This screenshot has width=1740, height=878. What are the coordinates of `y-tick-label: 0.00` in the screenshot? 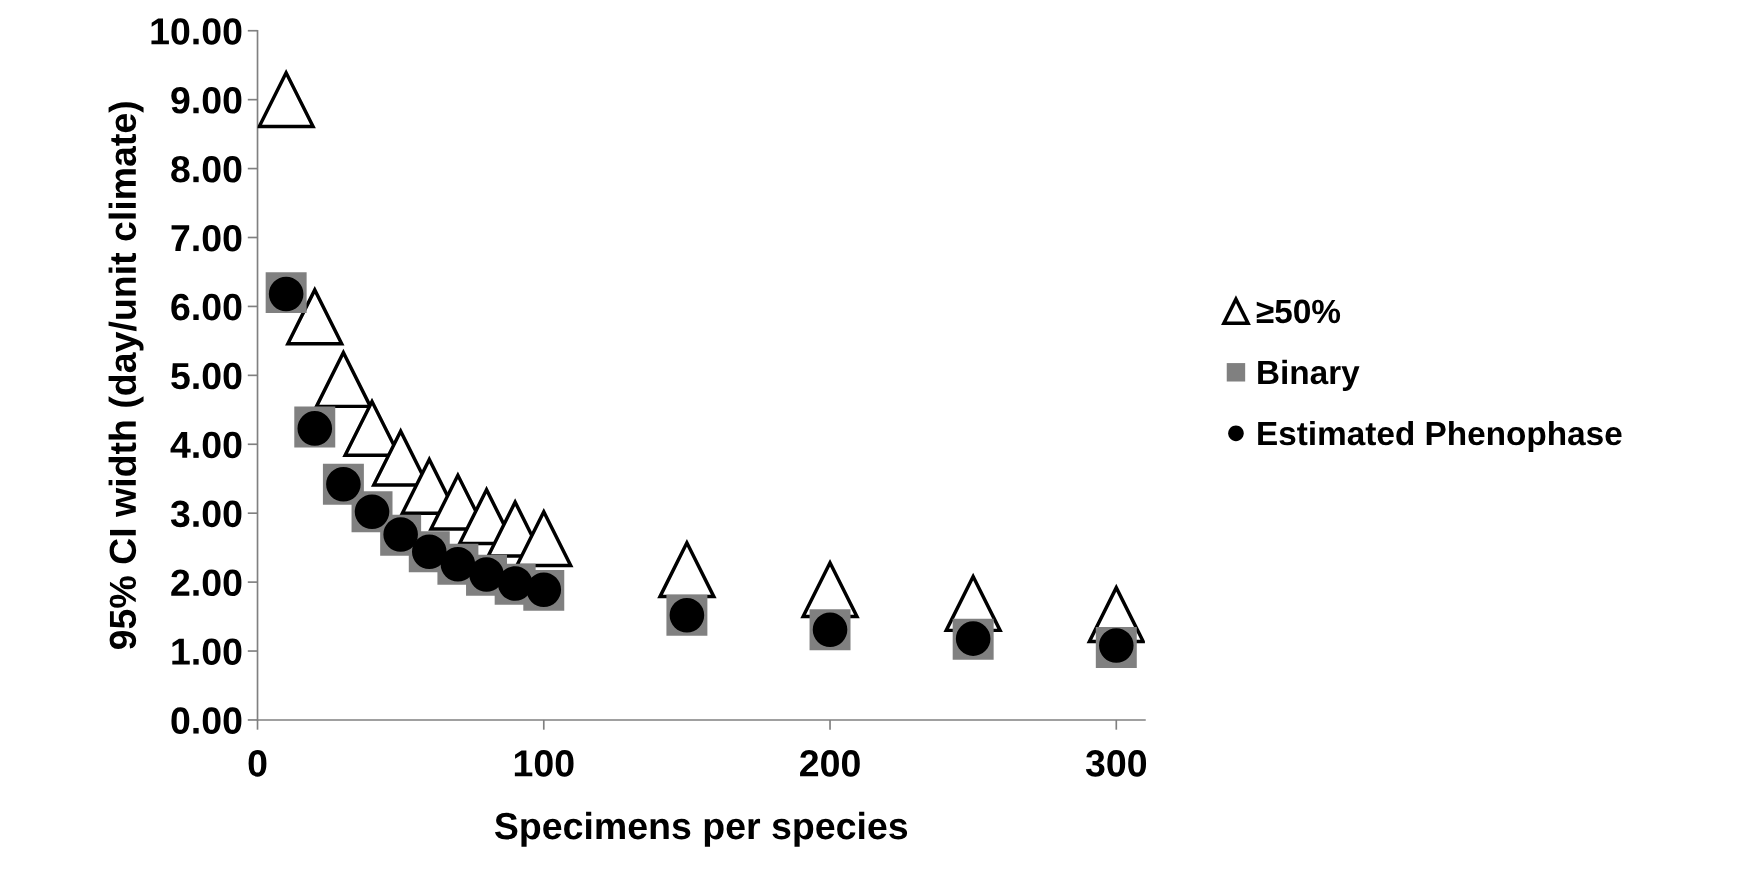 It's located at (206, 720).